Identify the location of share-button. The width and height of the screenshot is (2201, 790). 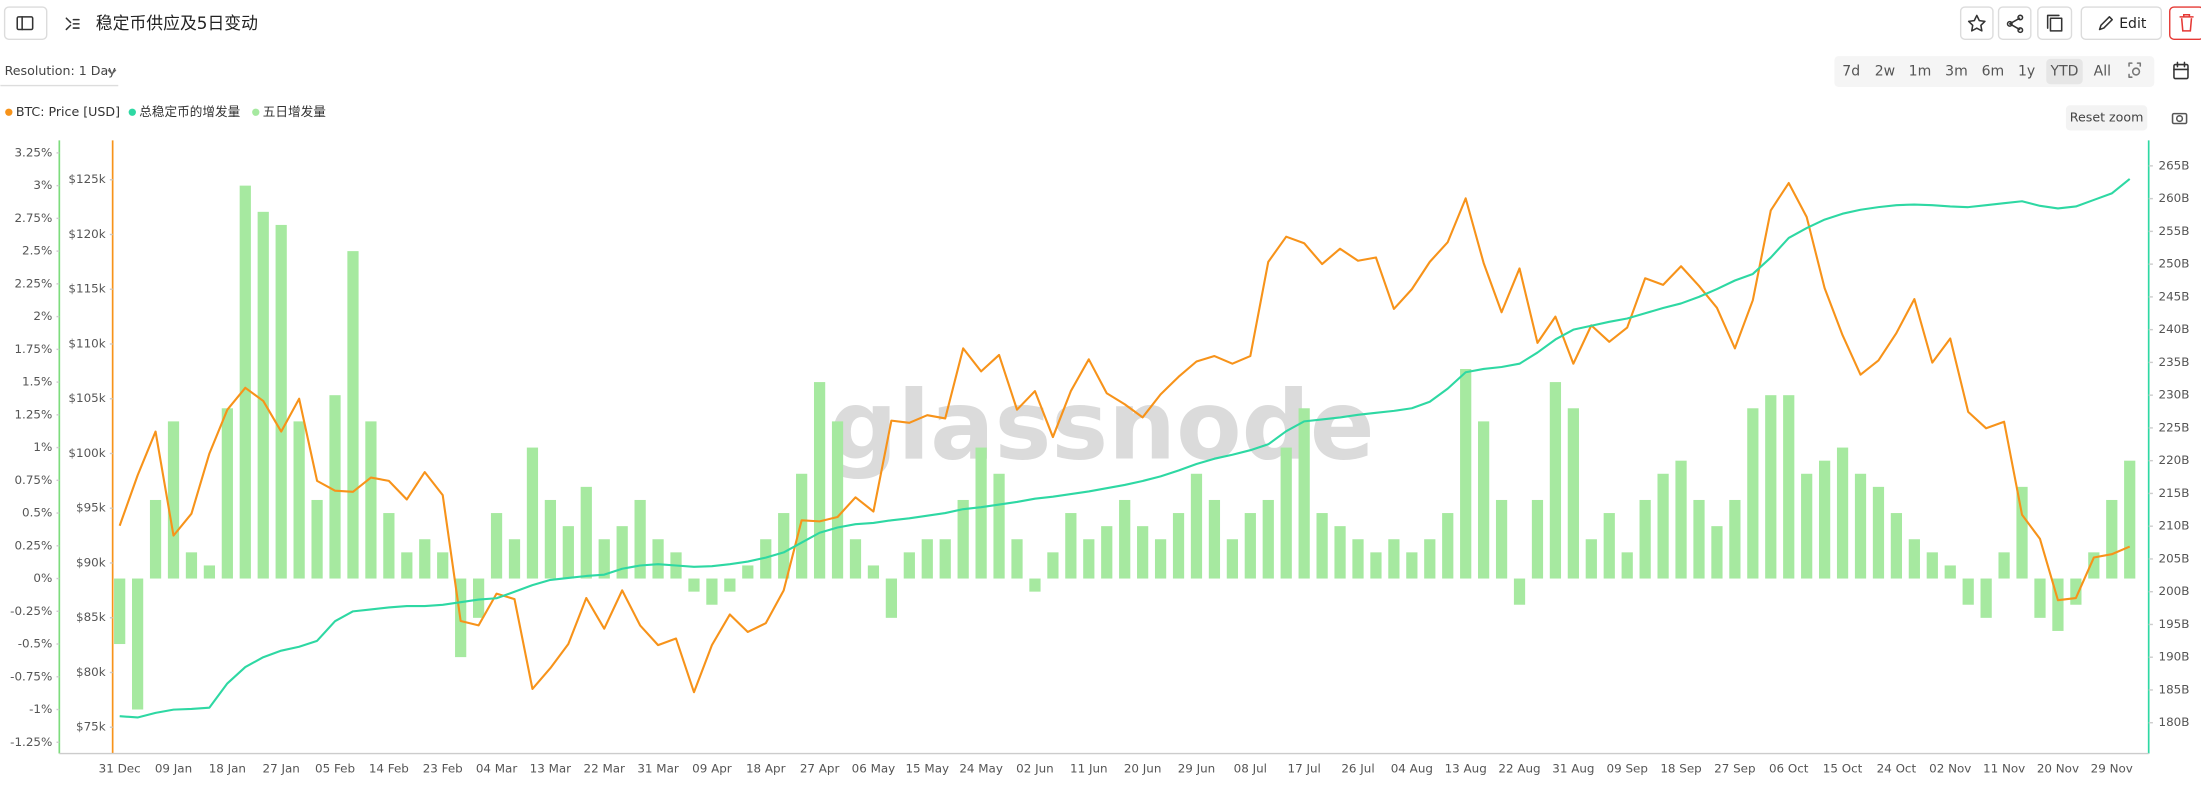
(2014, 23).